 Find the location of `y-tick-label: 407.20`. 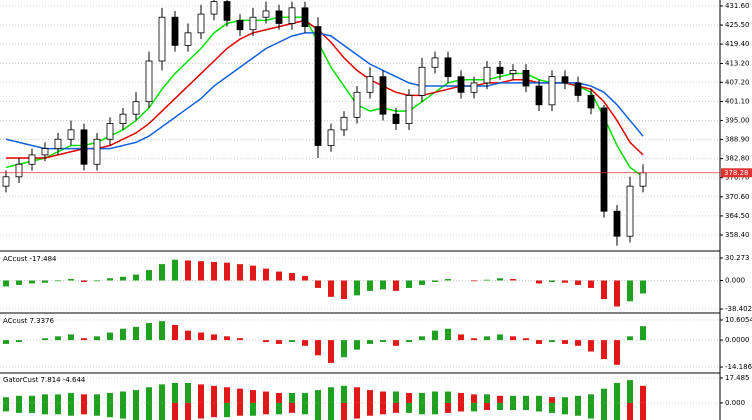

y-tick-label: 407.20 is located at coordinates (737, 82).